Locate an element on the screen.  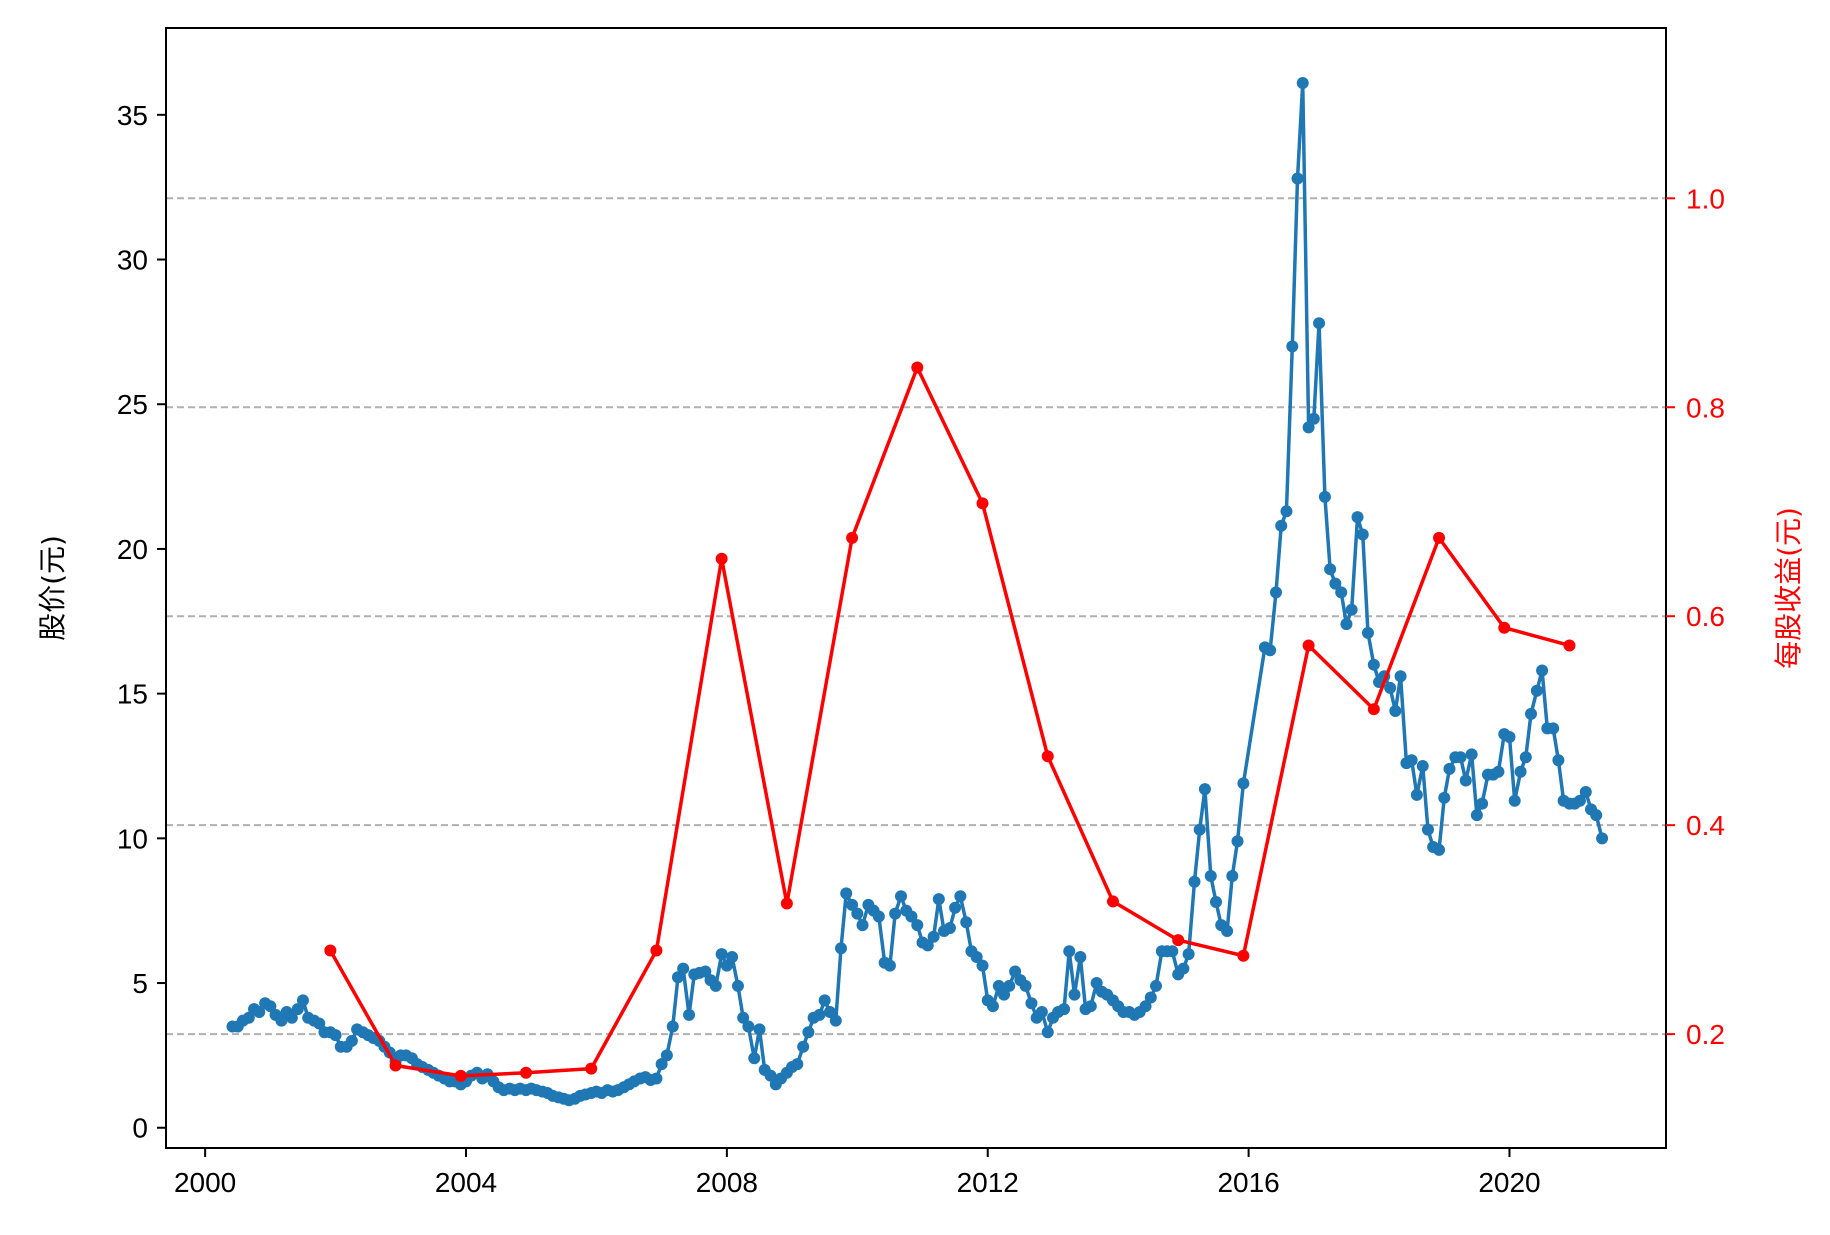
left-y-tick-label: 10 is located at coordinates (132, 838).